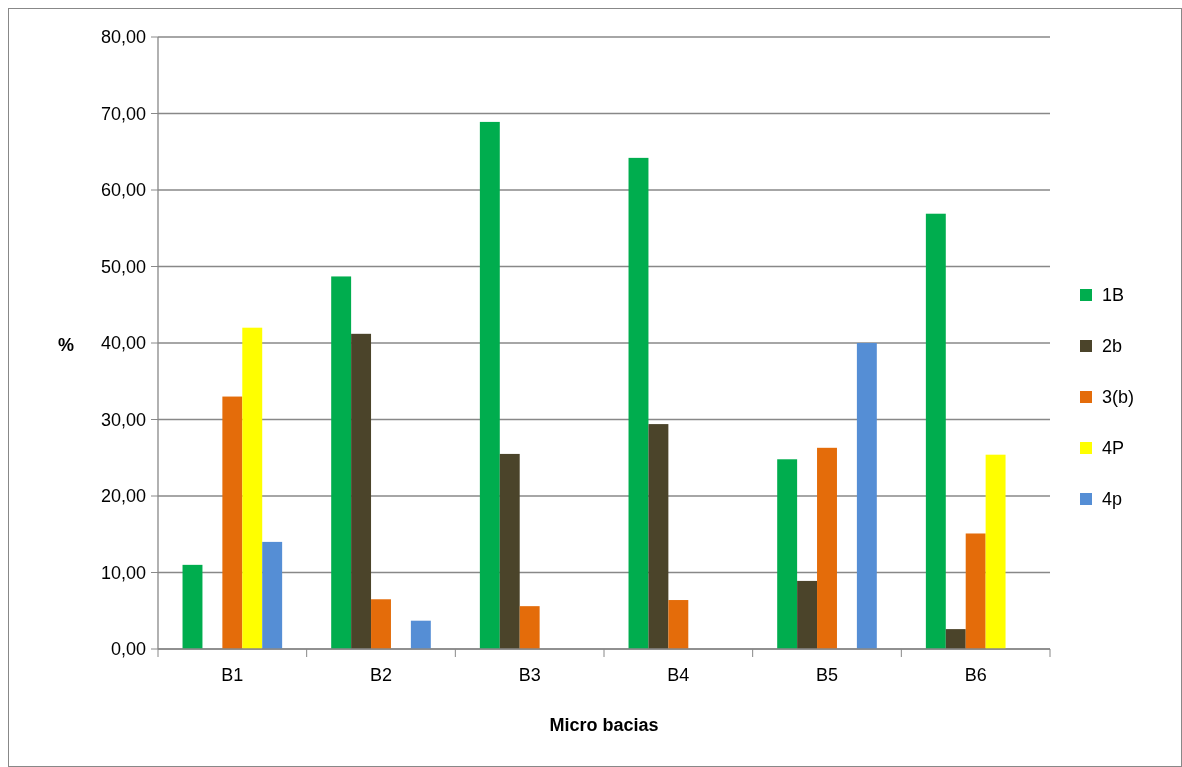 The image size is (1182, 767). What do you see at coordinates (66, 345) in the screenshot?
I see `y-axis-title: %` at bounding box center [66, 345].